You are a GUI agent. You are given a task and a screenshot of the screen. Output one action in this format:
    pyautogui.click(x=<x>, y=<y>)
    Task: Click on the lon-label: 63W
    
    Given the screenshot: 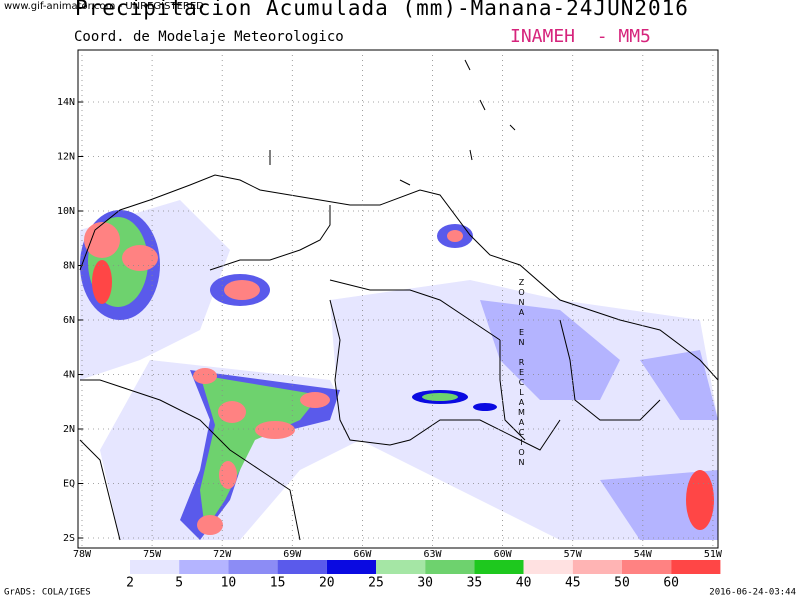 What is the action you would take?
    pyautogui.click(x=432, y=554)
    